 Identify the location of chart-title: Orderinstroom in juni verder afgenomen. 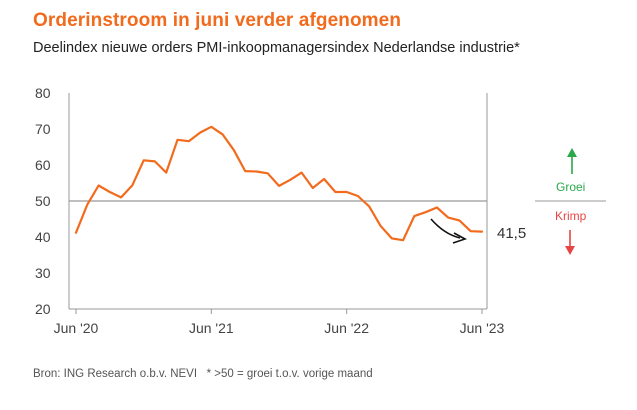
(217, 20).